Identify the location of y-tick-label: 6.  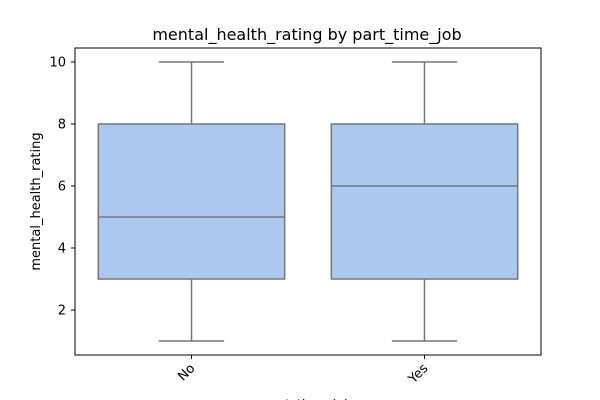
(62, 186).